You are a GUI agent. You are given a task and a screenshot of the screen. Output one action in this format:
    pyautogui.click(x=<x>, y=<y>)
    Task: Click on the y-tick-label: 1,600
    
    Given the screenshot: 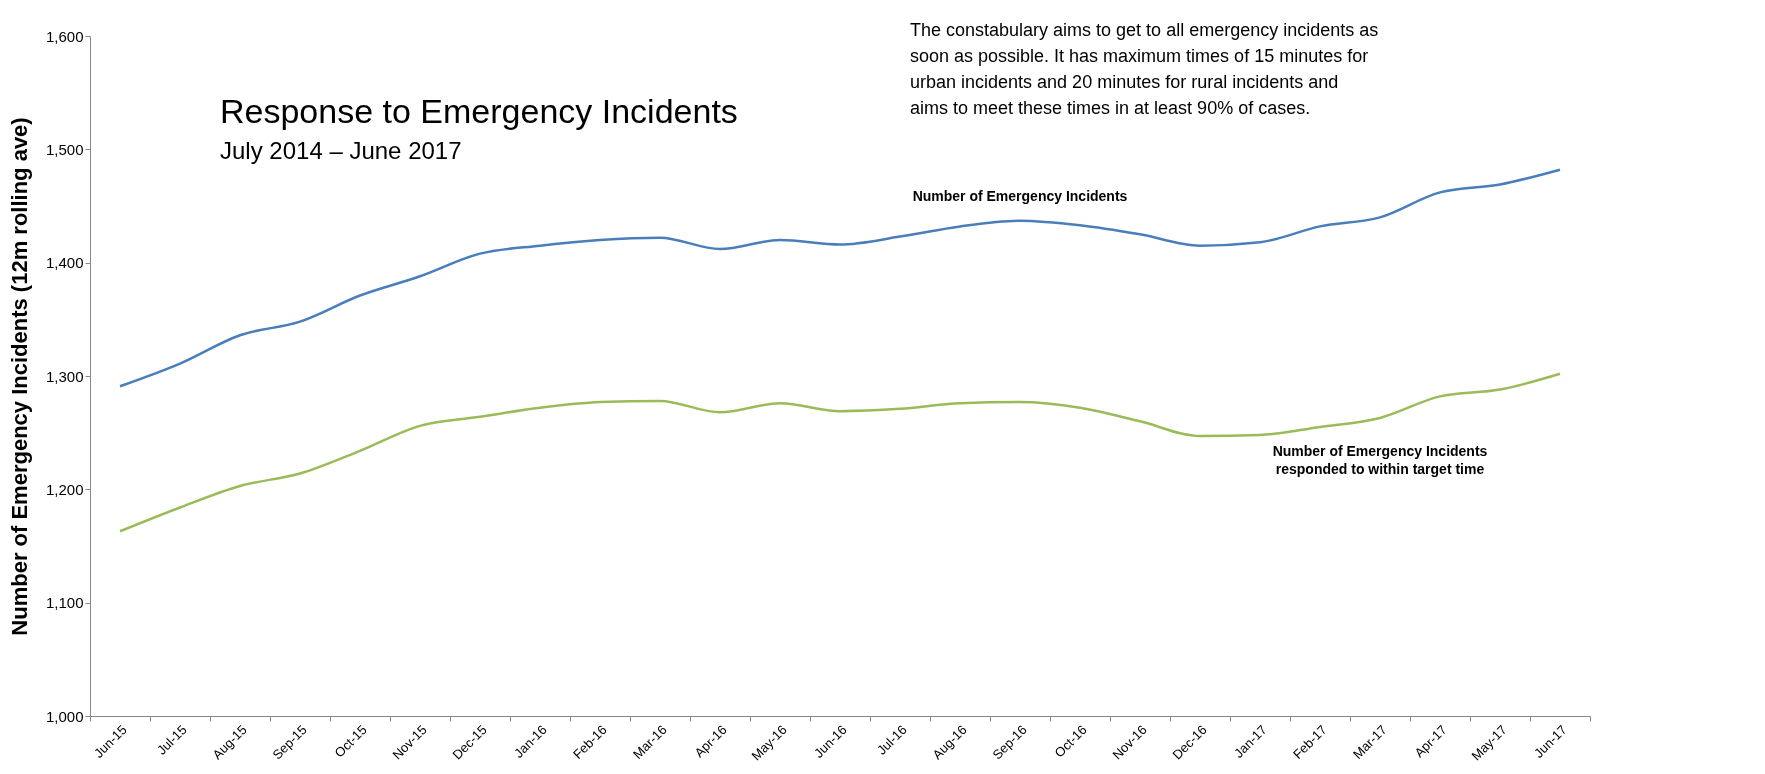 What is the action you would take?
    pyautogui.click(x=64, y=36)
    